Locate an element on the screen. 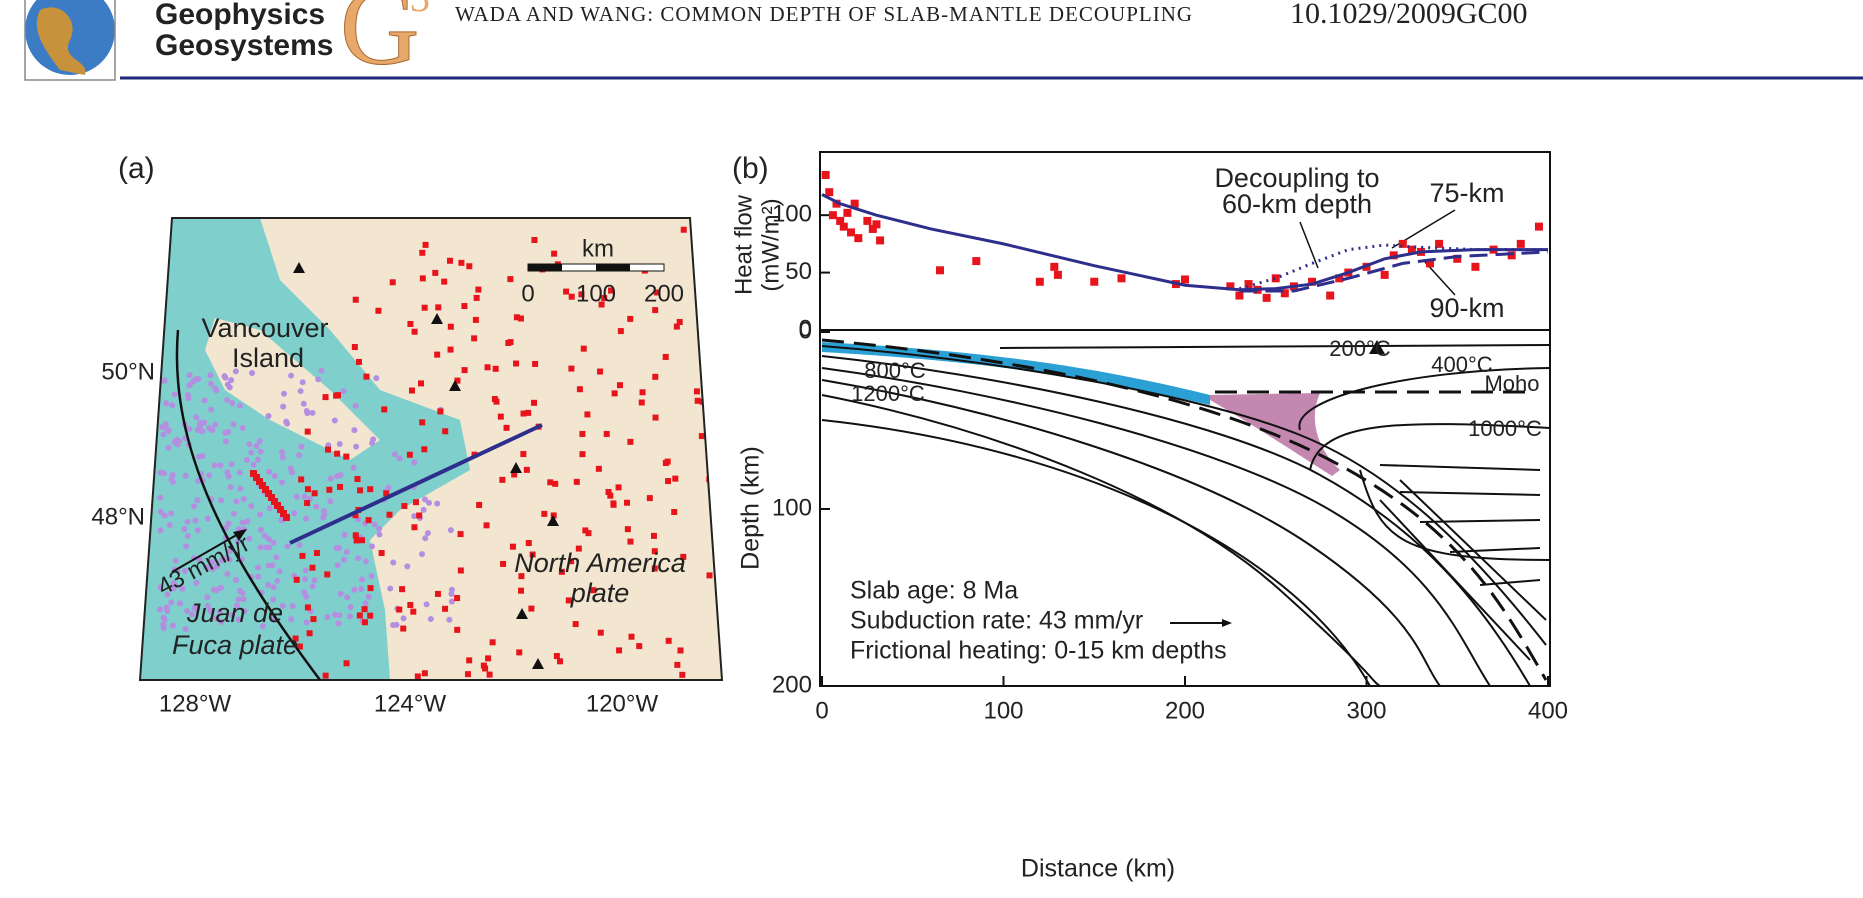  scale-bar is located at coordinates (613, 267).